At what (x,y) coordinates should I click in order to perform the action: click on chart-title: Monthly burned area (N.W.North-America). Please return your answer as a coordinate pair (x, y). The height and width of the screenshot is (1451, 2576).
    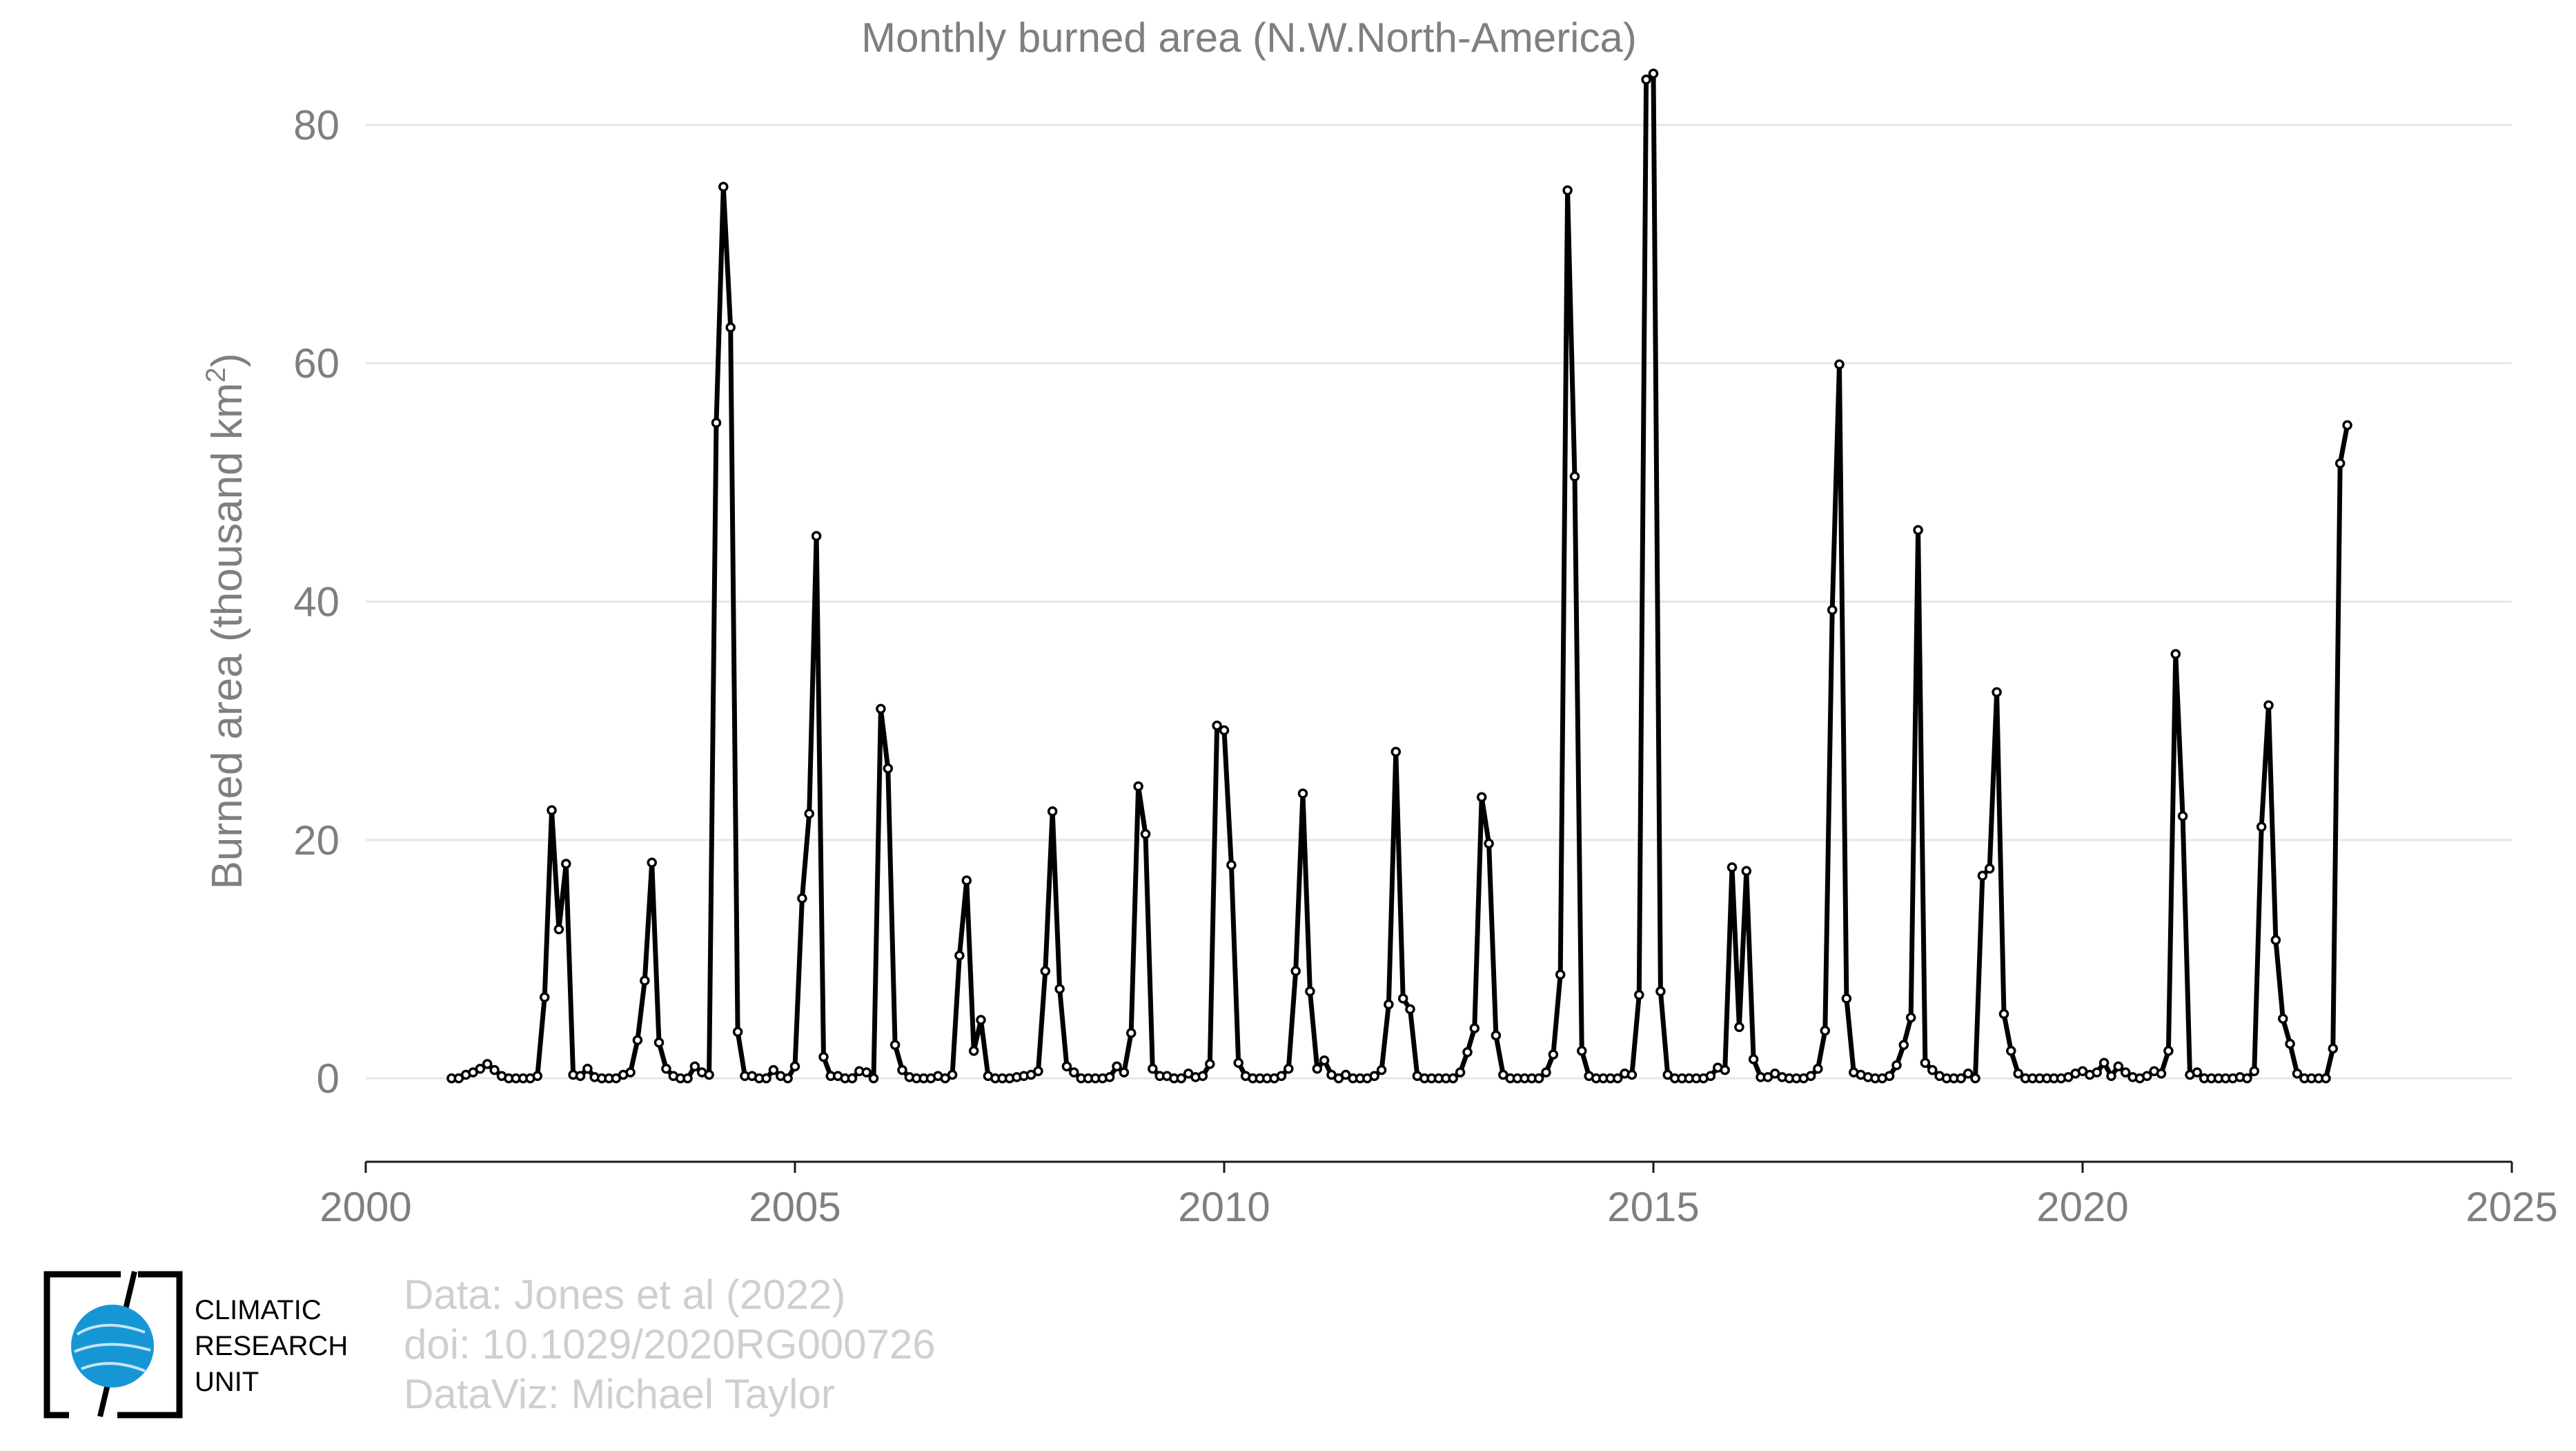
    Looking at the image, I should click on (1249, 38).